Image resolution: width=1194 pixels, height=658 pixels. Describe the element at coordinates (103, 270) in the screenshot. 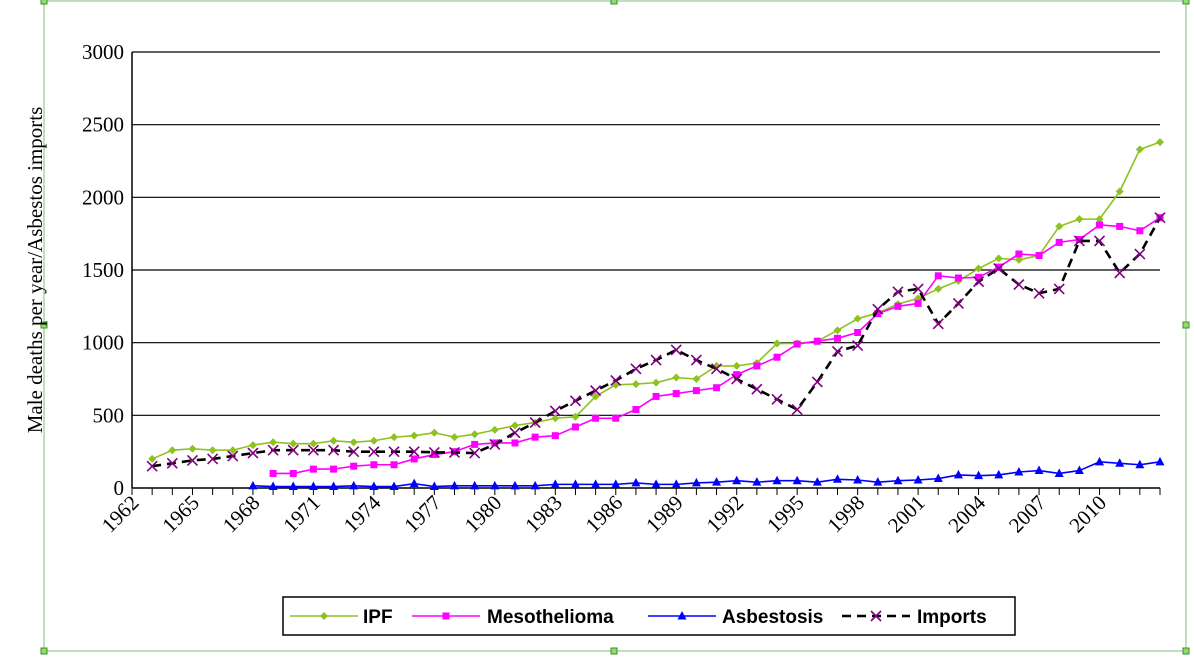

I see `y-tick-labels: 0 500 1000 1500 2000 2500 3000` at that location.